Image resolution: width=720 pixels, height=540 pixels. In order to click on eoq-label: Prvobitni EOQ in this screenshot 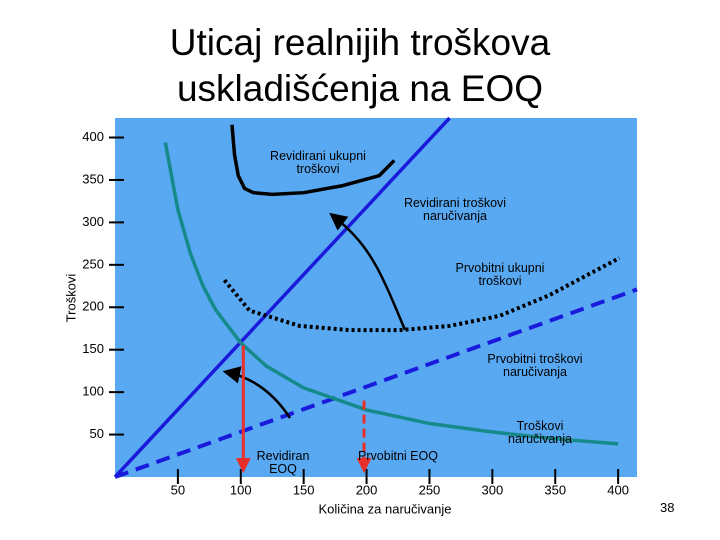, I will do `click(398, 456)`.